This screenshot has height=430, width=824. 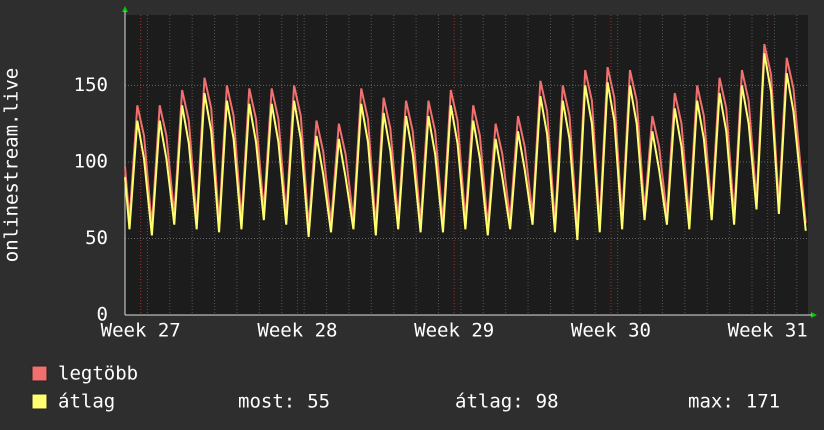 I want to click on x-tick-label: Week 31, so click(x=768, y=331).